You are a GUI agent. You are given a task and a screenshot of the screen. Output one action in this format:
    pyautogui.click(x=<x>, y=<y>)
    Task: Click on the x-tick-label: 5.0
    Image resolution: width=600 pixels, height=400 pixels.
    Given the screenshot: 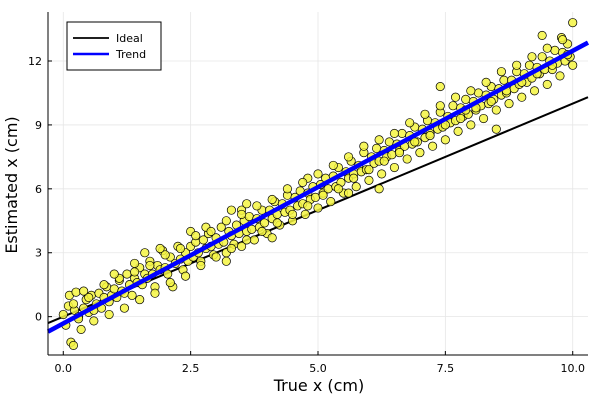 What is the action you would take?
    pyautogui.click(x=318, y=368)
    